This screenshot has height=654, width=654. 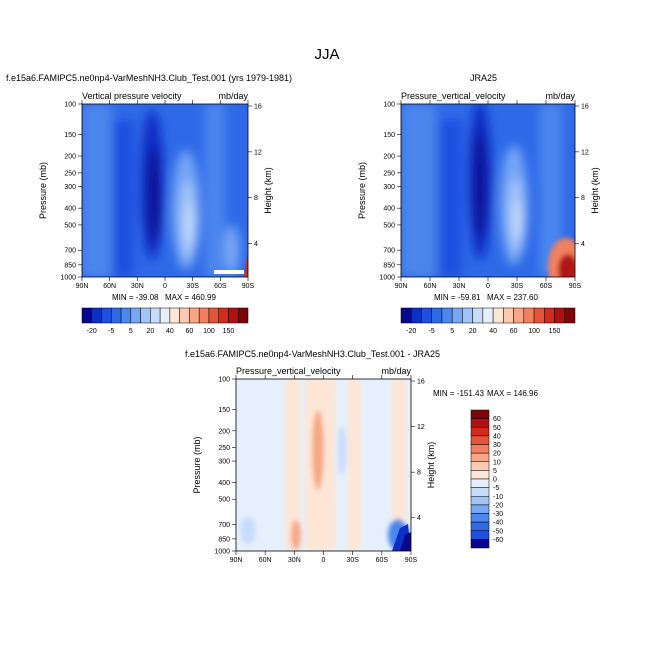 I want to click on colorbar-panel-1: -20 -5 5 20 40 60 100 150, so click(x=165, y=321).